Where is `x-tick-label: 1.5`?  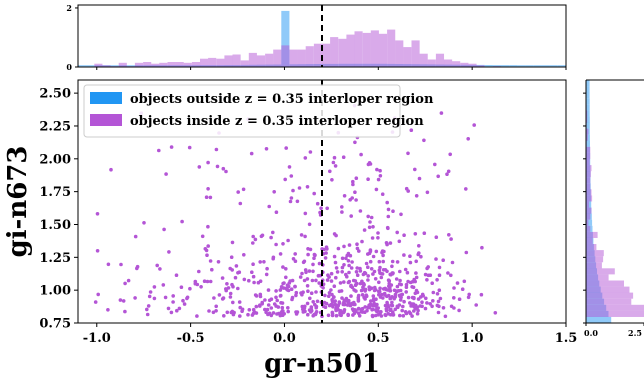 x-tick-label: 1.5 is located at coordinates (566, 338).